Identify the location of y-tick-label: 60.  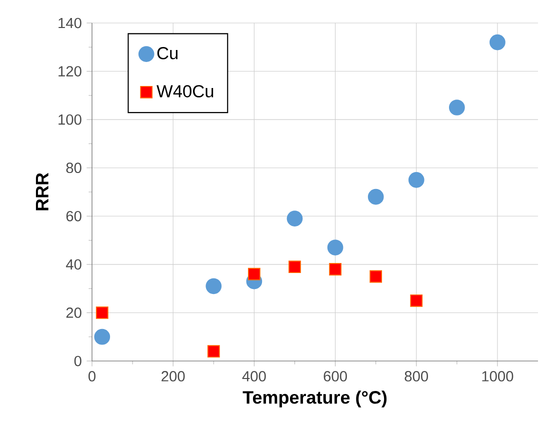
(74, 216).